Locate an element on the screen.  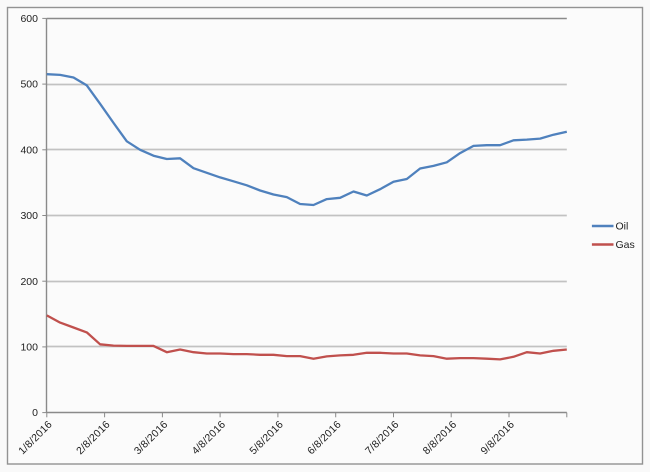
svg-text: 300 is located at coordinates (29, 216).